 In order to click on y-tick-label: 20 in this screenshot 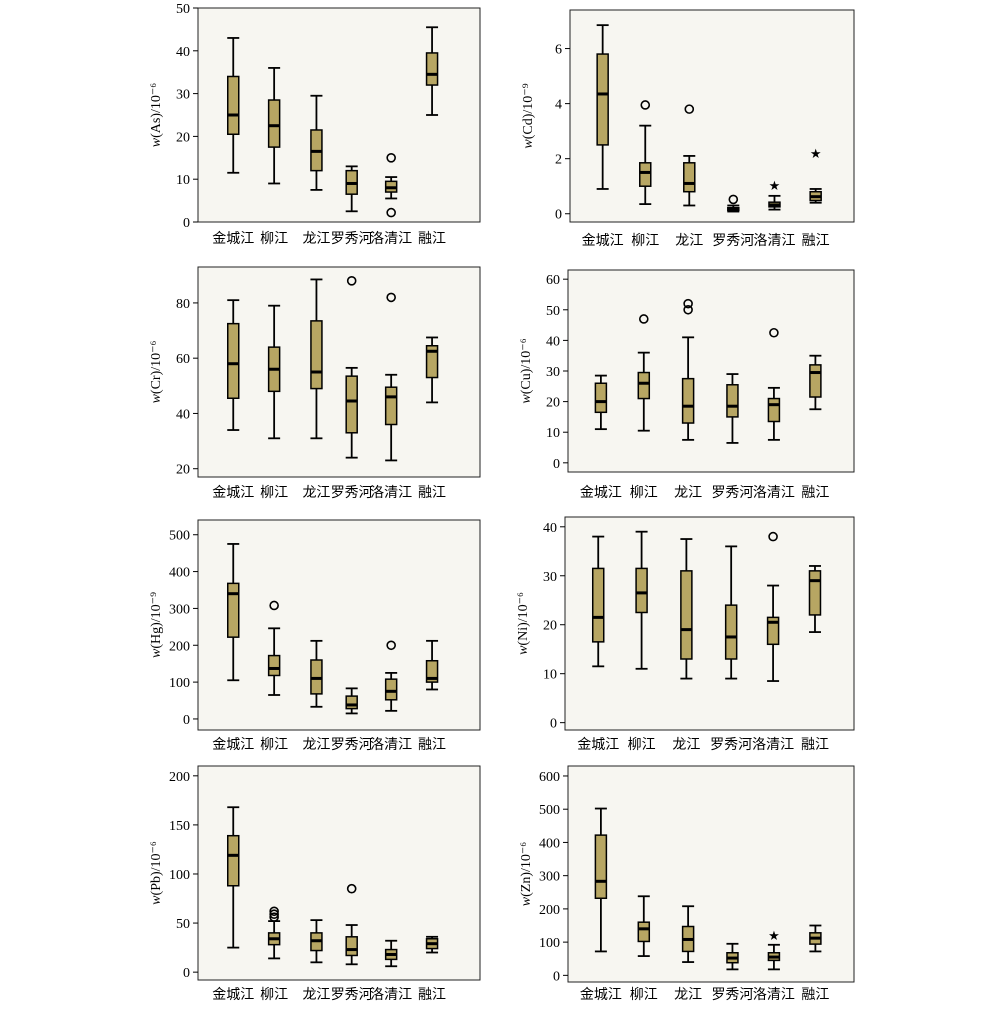, I will do `click(183, 470)`.